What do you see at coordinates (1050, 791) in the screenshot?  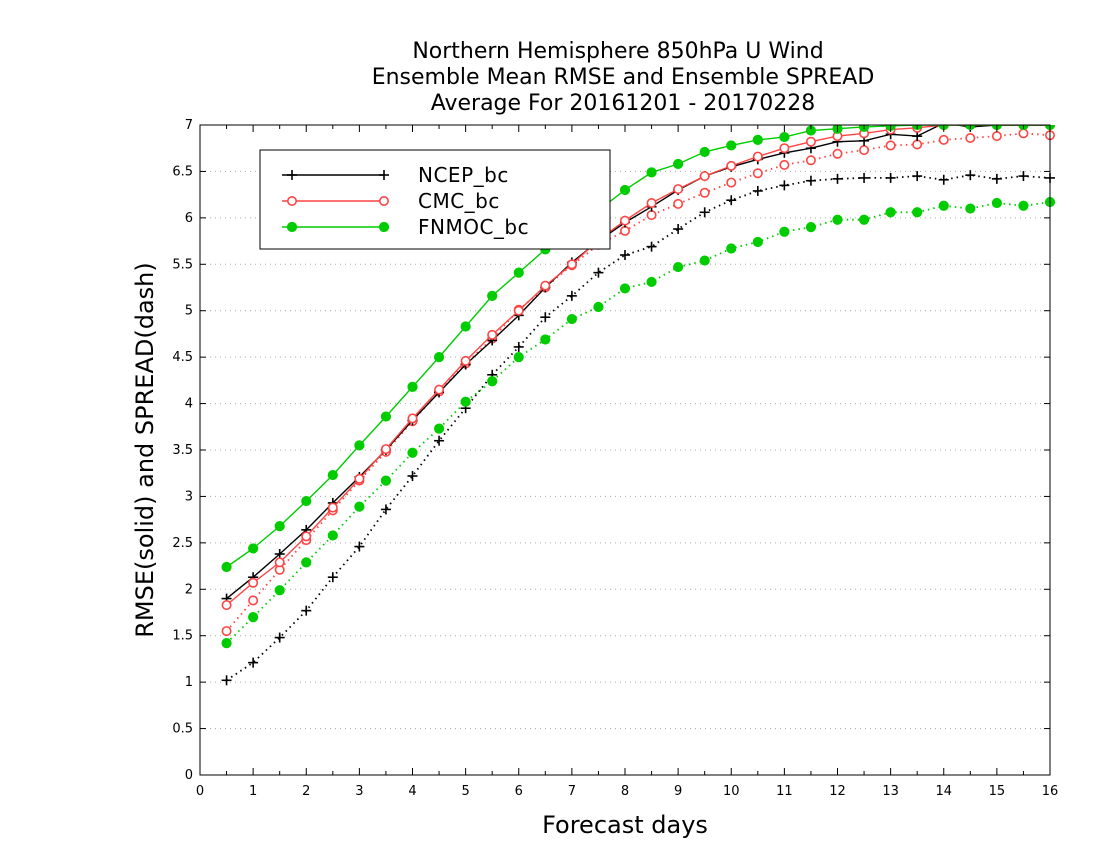 I see `x-tick-label: 16` at bounding box center [1050, 791].